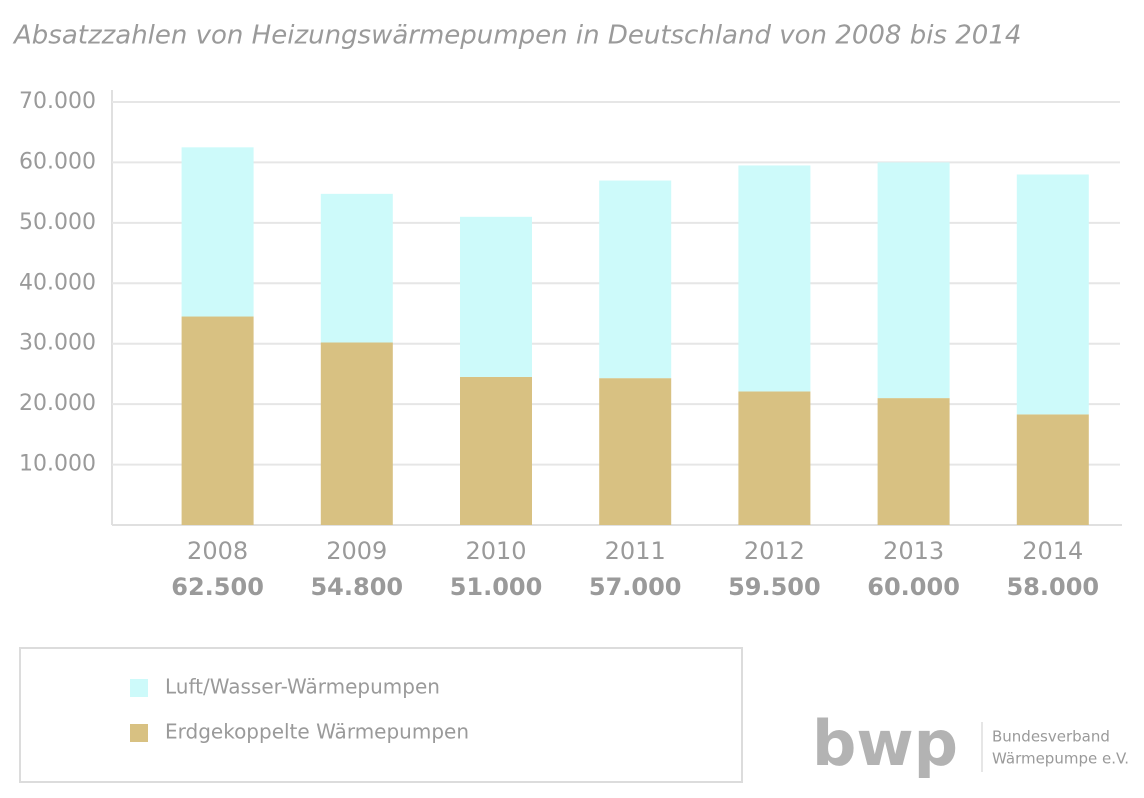 The height and width of the screenshot is (798, 1144). What do you see at coordinates (217, 551) in the screenshot?
I see `x-tick-label: 2008` at bounding box center [217, 551].